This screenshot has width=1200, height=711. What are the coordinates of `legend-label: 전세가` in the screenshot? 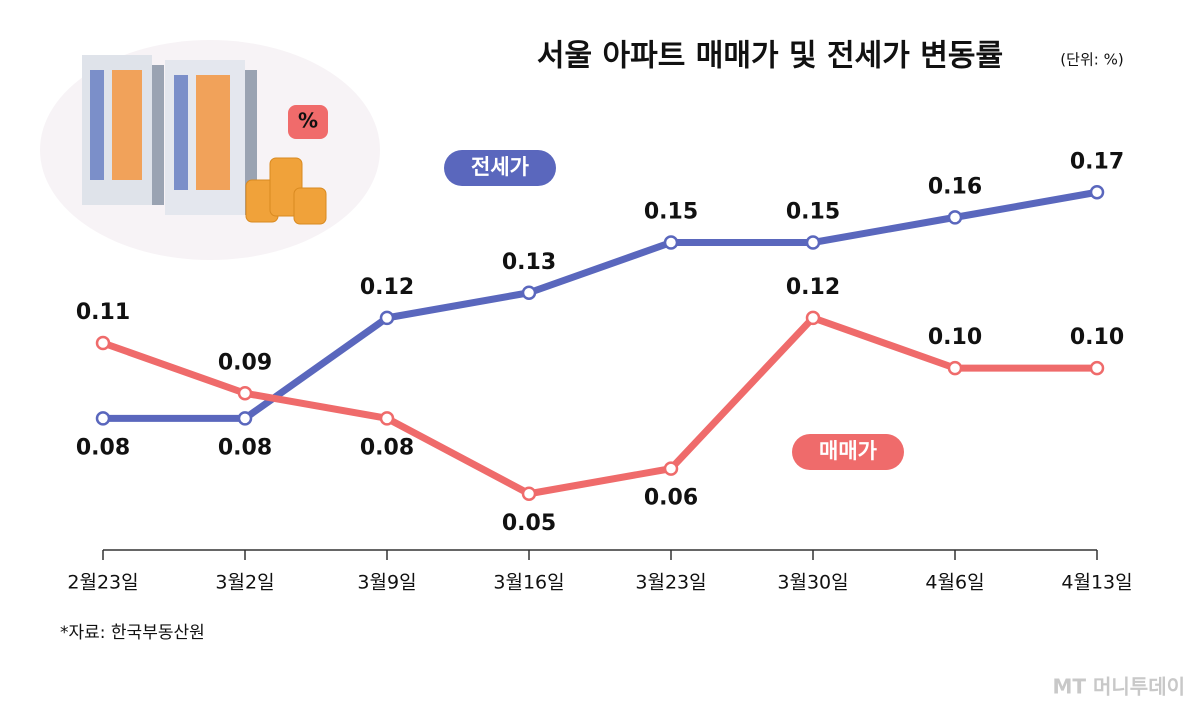 It's located at (500, 167).